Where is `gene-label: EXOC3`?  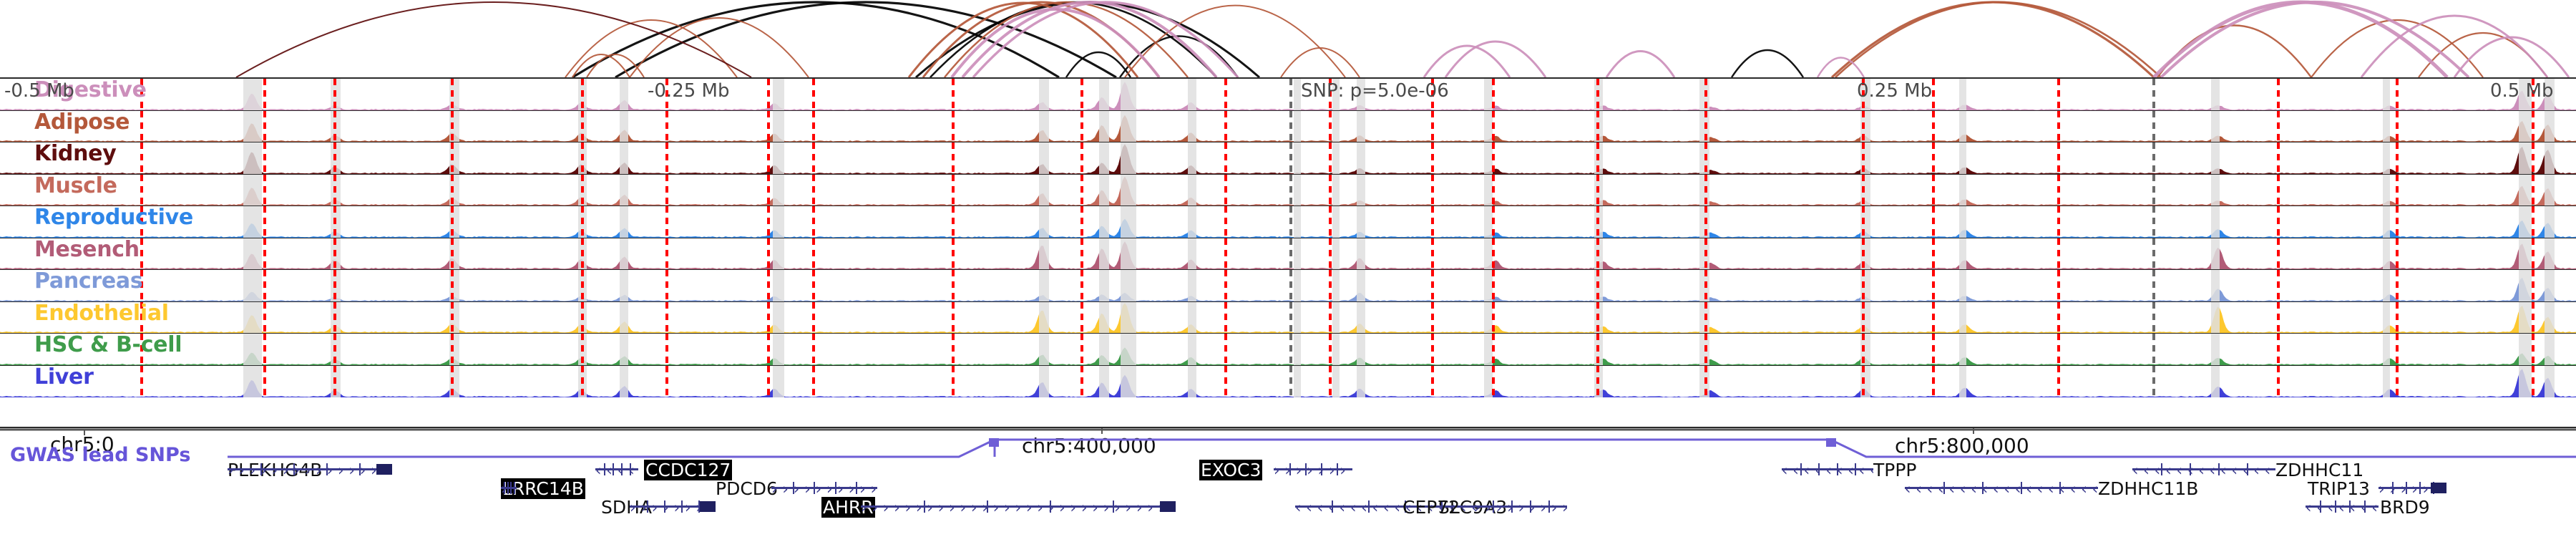
gene-label: EXOC3 is located at coordinates (1231, 470).